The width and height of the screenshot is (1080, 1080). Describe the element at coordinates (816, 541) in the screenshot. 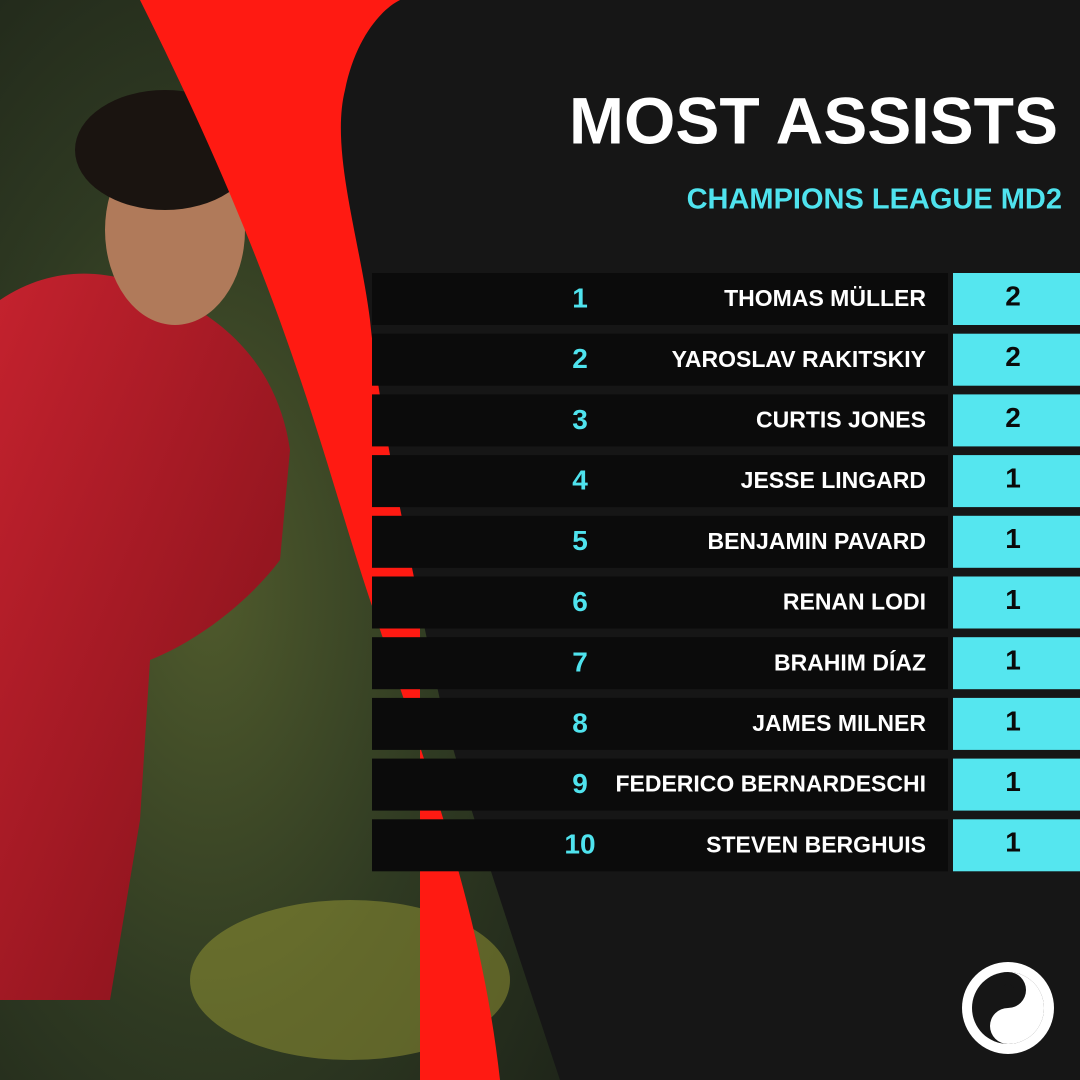

I see `player-name: BENJAMIN PAVARD` at that location.